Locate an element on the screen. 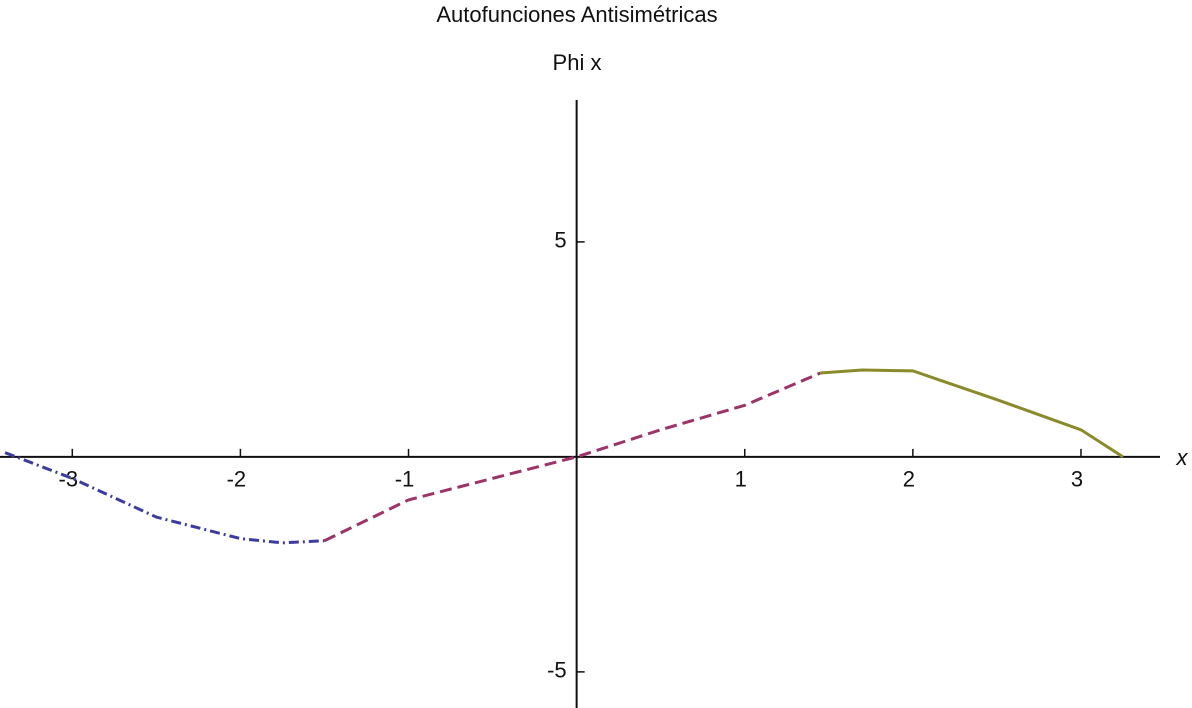 This screenshot has width=1192, height=708. y-axis-label: Phi x is located at coordinates (577, 62).